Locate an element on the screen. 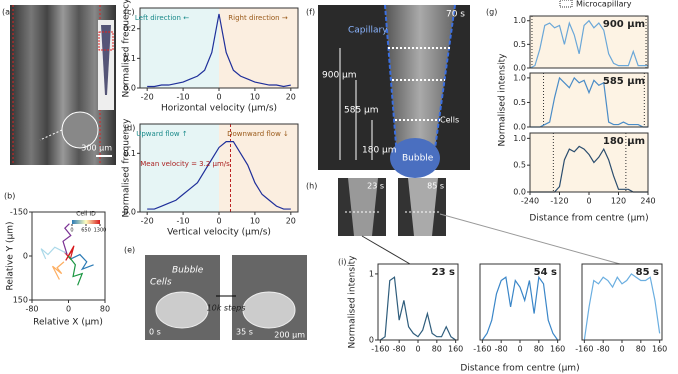  x-tick-label: -10 is located at coordinates (183, 97).